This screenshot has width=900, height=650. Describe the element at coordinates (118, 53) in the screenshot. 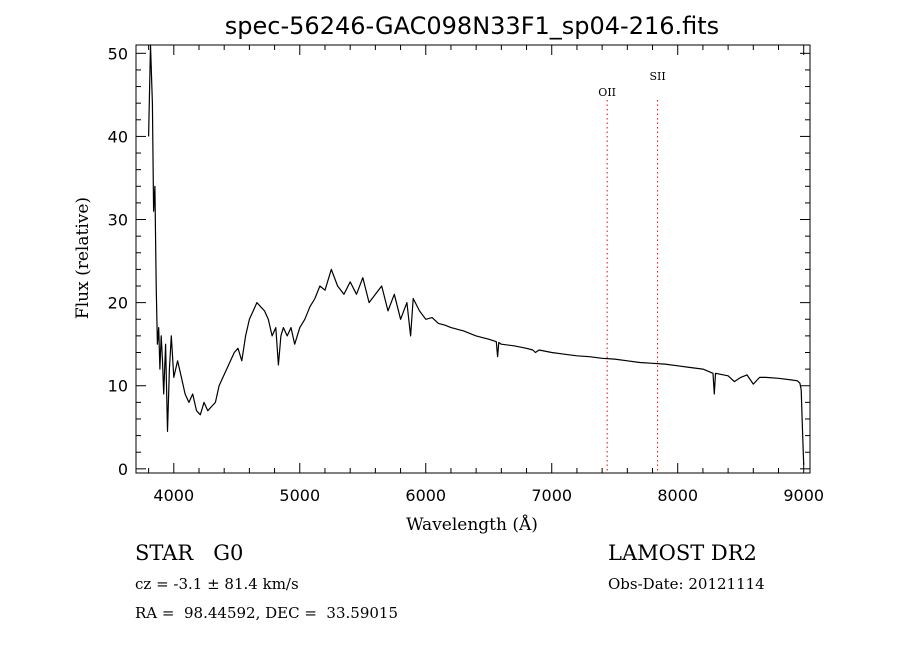

I see `y-tick-label: 50` at that location.